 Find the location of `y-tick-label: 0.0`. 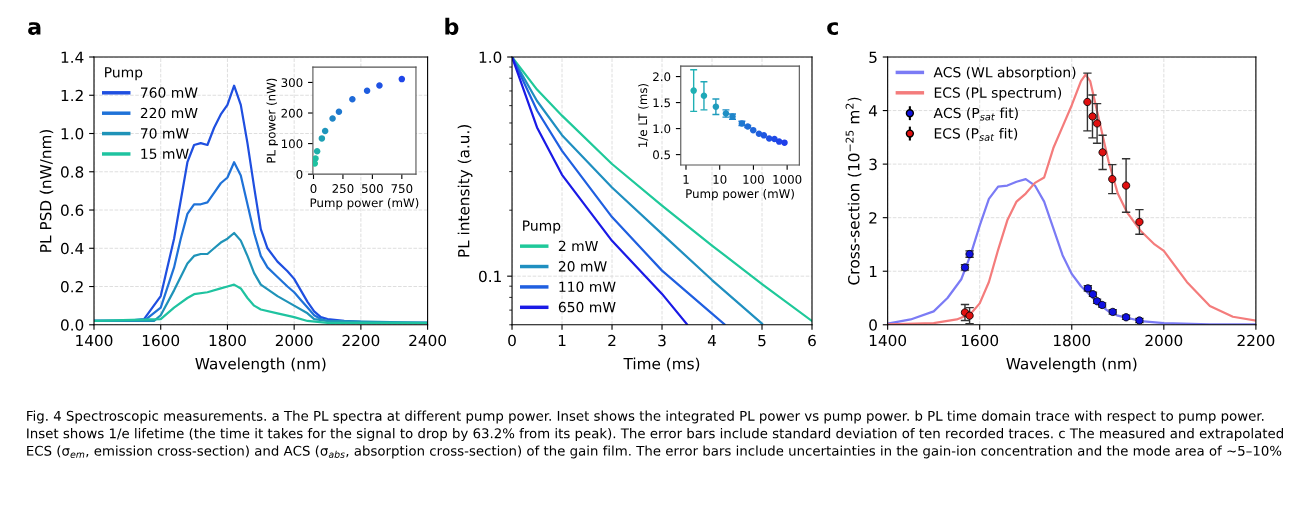

y-tick-label: 0.0 is located at coordinates (72, 325).